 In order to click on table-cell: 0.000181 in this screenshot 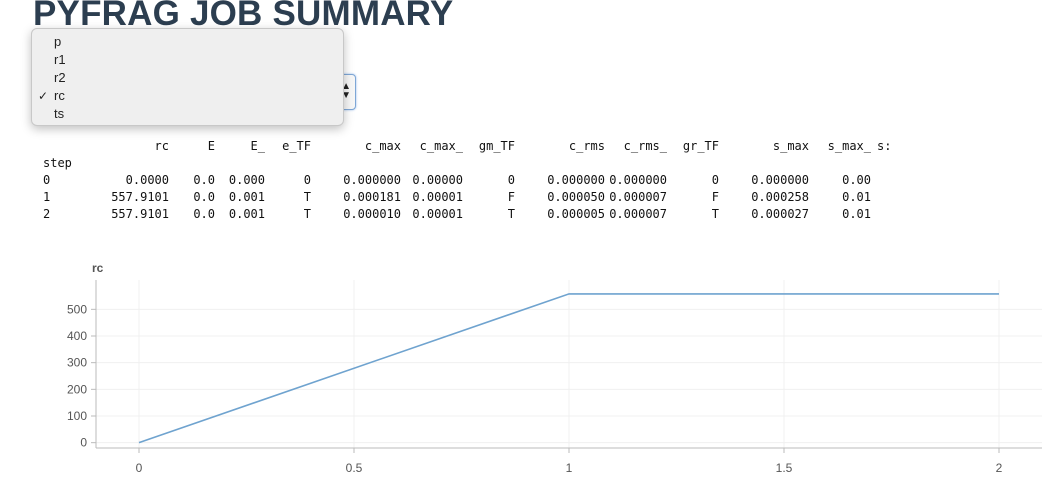, I will do `click(372, 197)`.